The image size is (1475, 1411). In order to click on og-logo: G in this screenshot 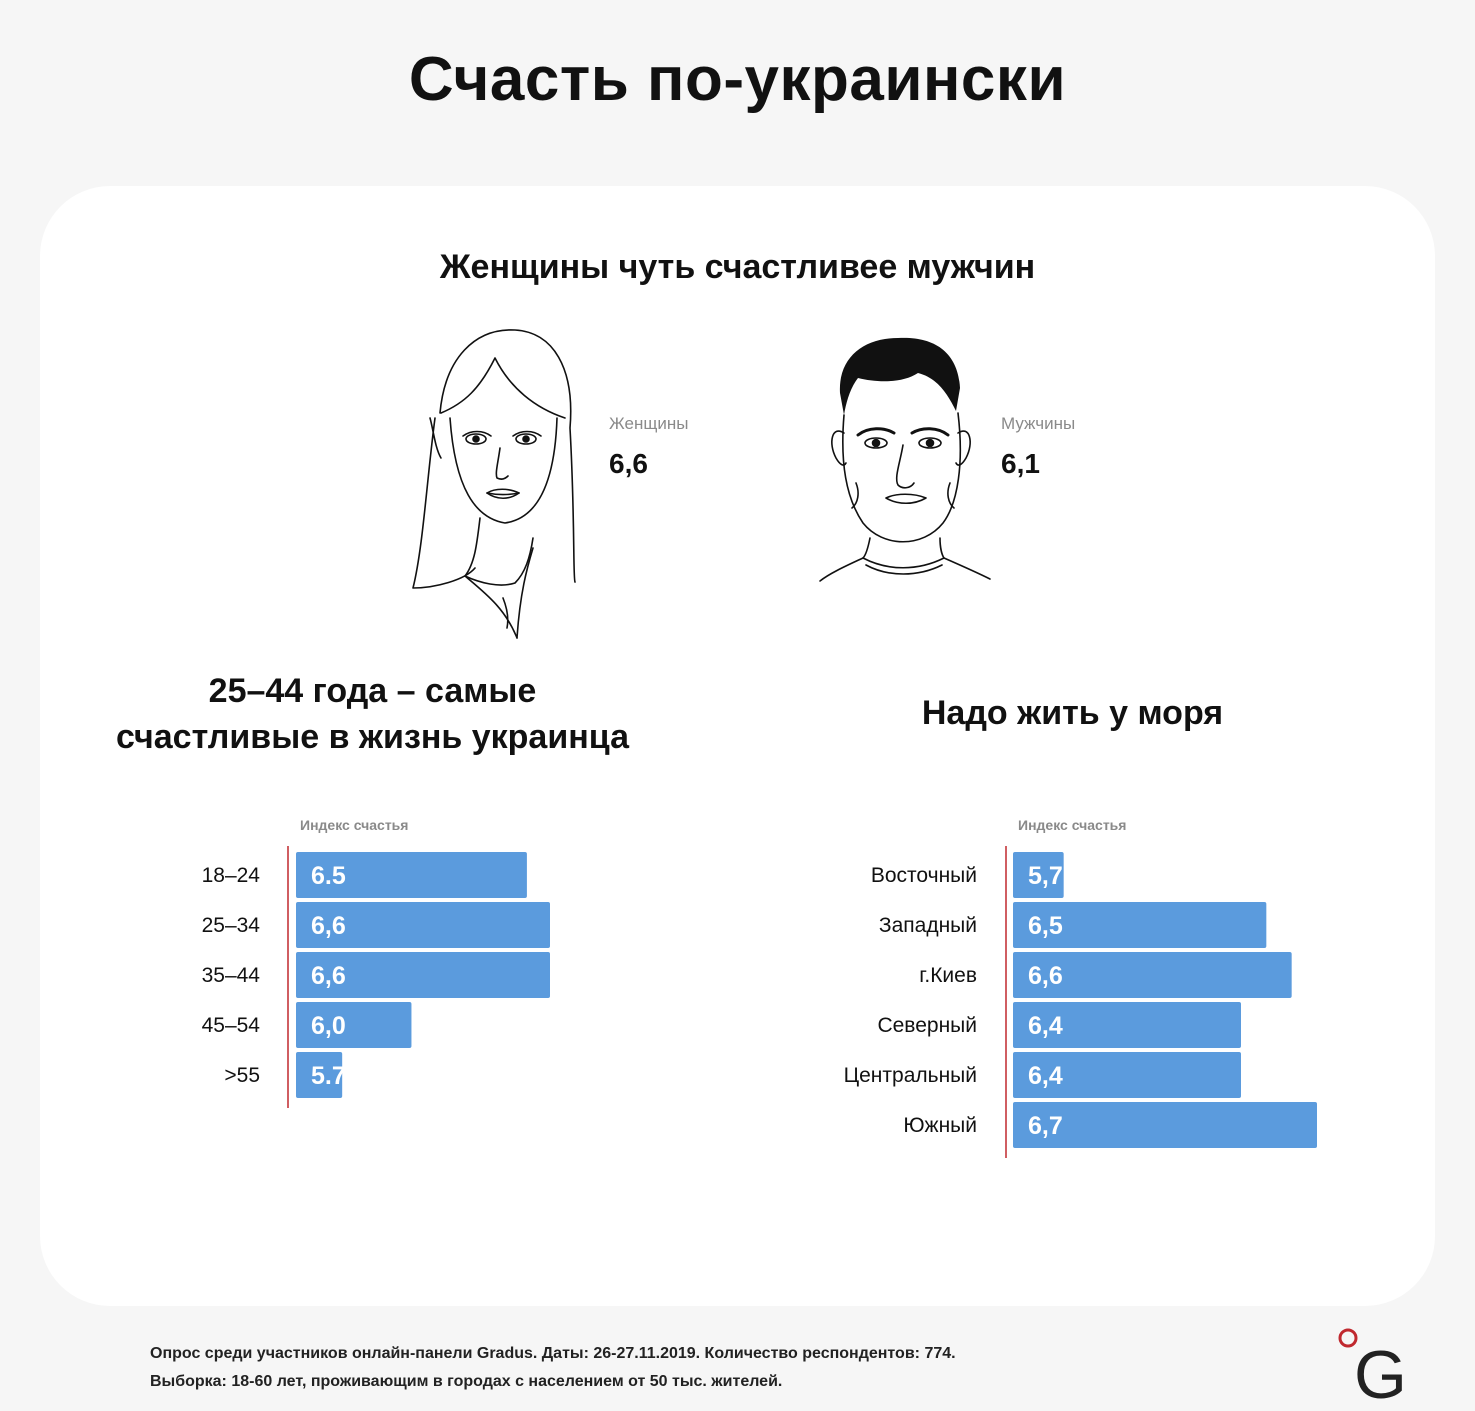, I will do `click(1372, 1367)`.